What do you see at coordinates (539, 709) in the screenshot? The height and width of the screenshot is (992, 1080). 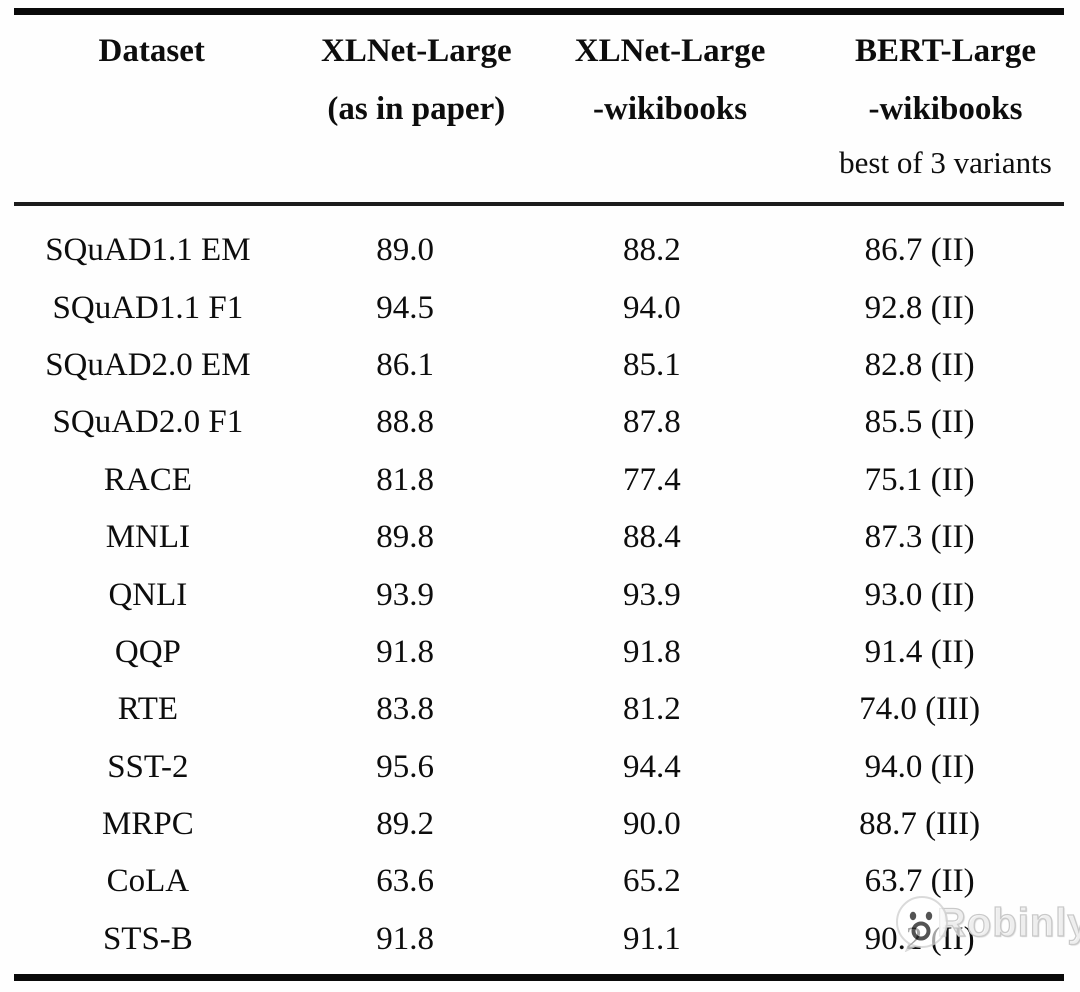 I see `table-row: RTE 83.8 81.2 74.0 (III)` at bounding box center [539, 709].